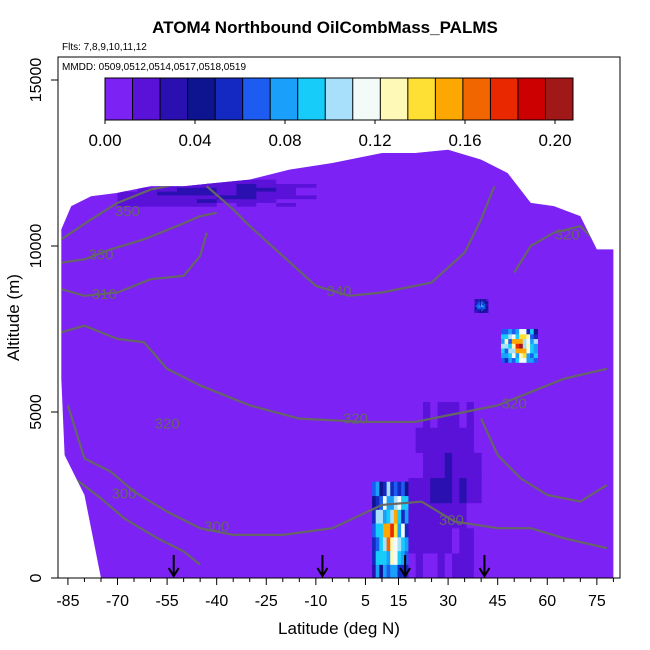 The height and width of the screenshot is (650, 650). What do you see at coordinates (448, 601) in the screenshot?
I see `x-tick-label: 30` at bounding box center [448, 601].